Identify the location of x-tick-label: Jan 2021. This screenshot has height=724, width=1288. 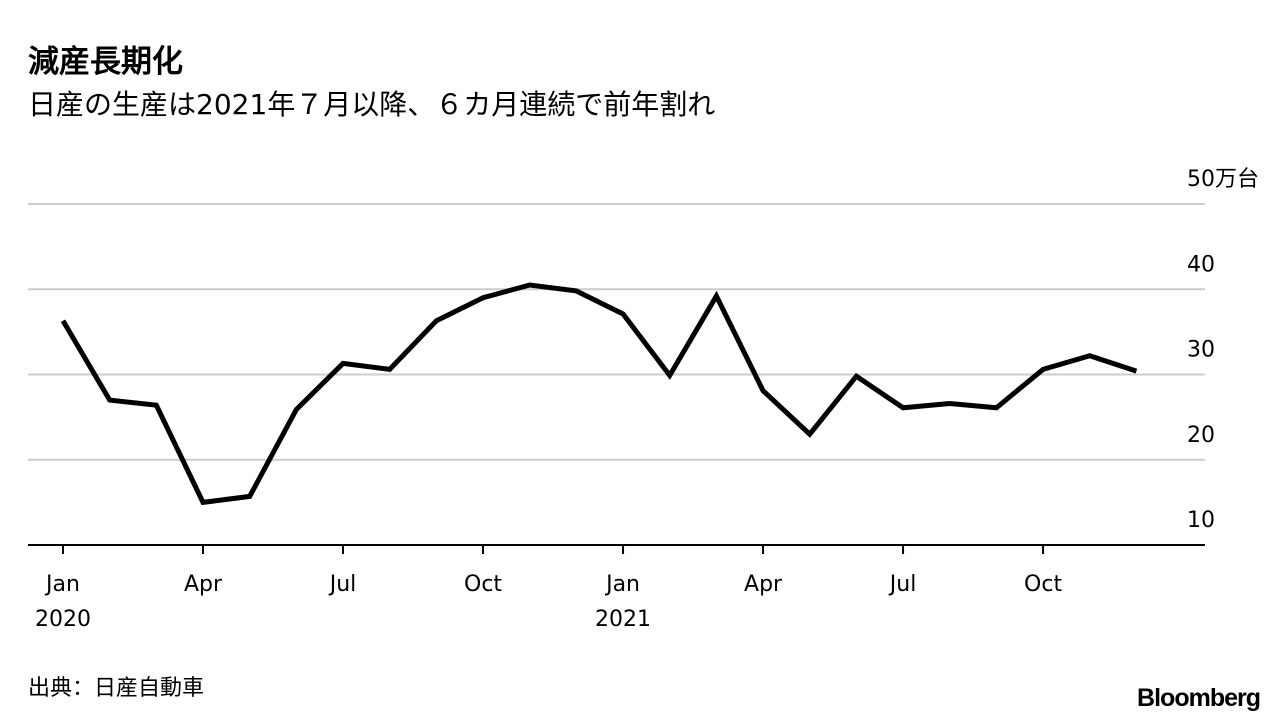
(623, 602).